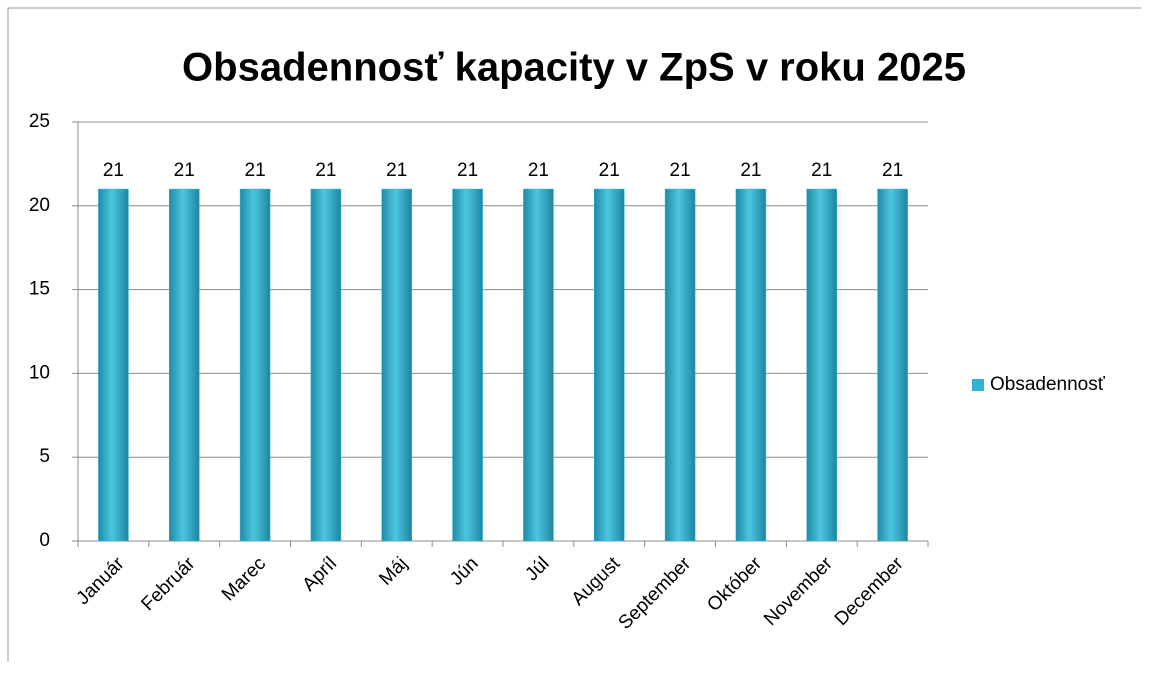 The image size is (1149, 675). Describe the element at coordinates (574, 68) in the screenshot. I see `chart-title: Obsadennosť kapacity v ZpS v roku 2025` at that location.